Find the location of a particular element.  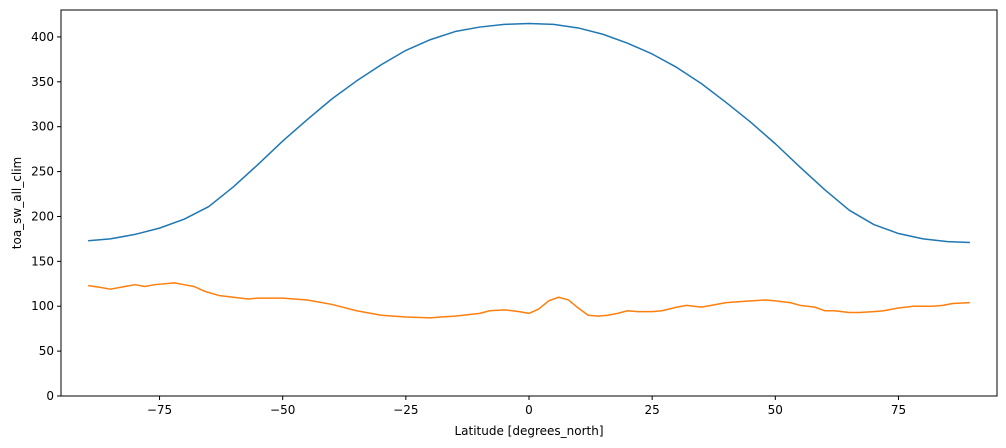

x-tick-label: 75 is located at coordinates (898, 410).